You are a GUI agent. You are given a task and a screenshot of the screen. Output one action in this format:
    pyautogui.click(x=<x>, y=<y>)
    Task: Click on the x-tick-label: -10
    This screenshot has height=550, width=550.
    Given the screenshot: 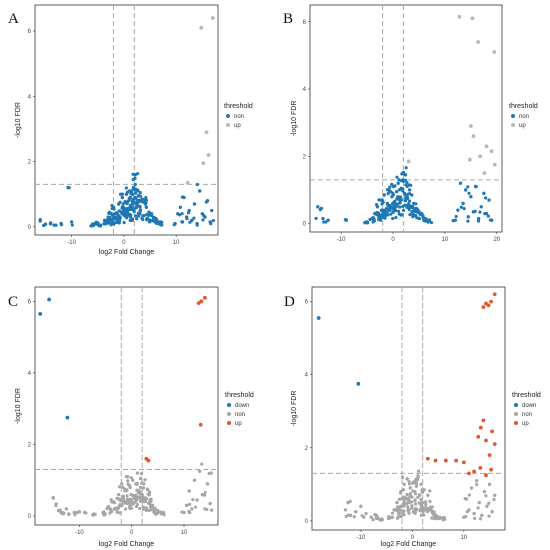 What is the action you would take?
    pyautogui.click(x=341, y=240)
    